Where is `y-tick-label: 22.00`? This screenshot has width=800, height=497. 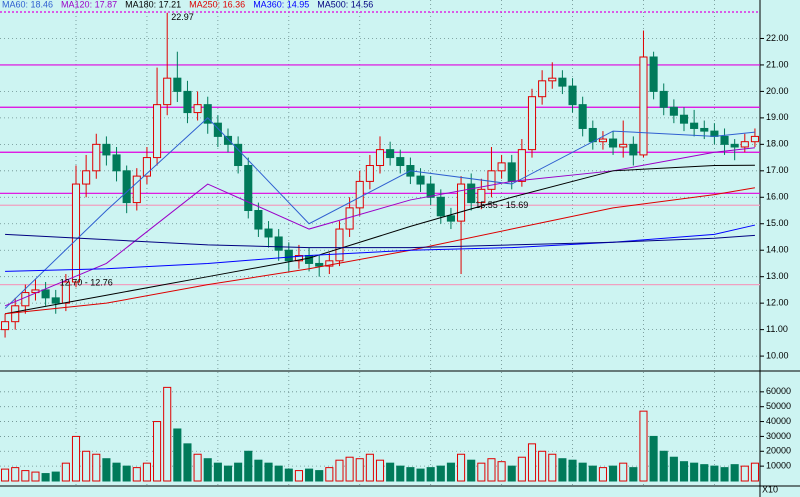 y-tick-label: 22.00 is located at coordinates (777, 38).